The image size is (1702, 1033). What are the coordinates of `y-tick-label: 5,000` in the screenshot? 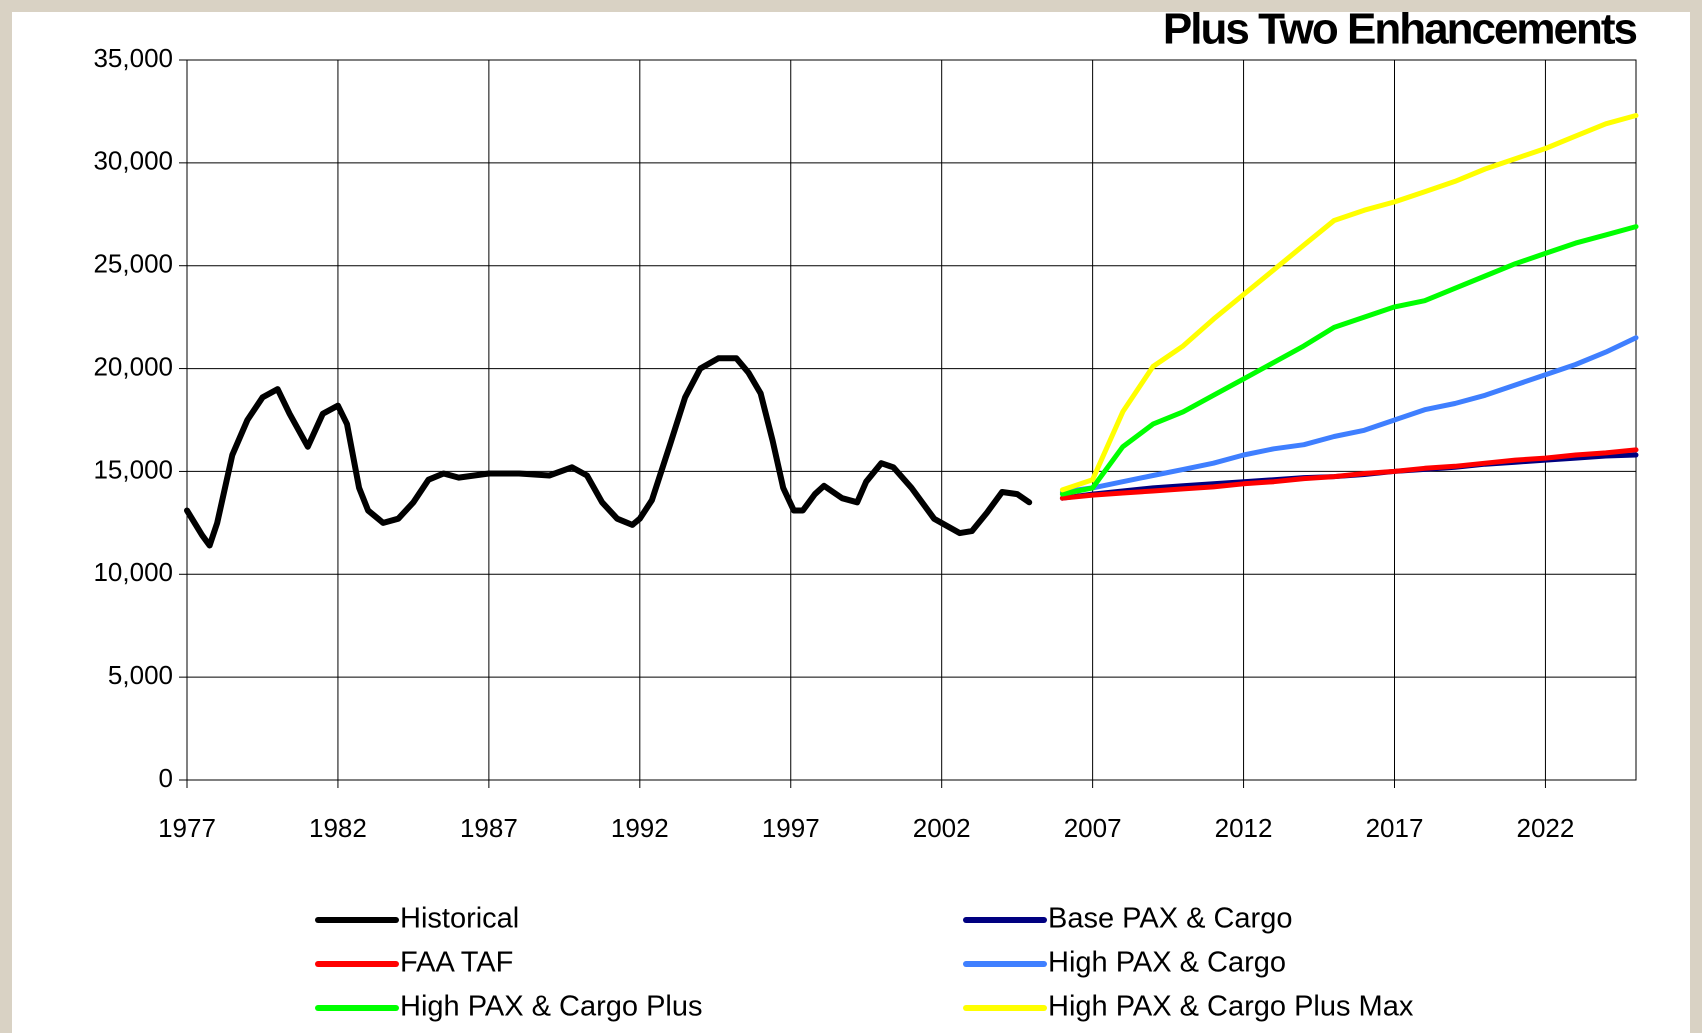 It's located at (140, 675).